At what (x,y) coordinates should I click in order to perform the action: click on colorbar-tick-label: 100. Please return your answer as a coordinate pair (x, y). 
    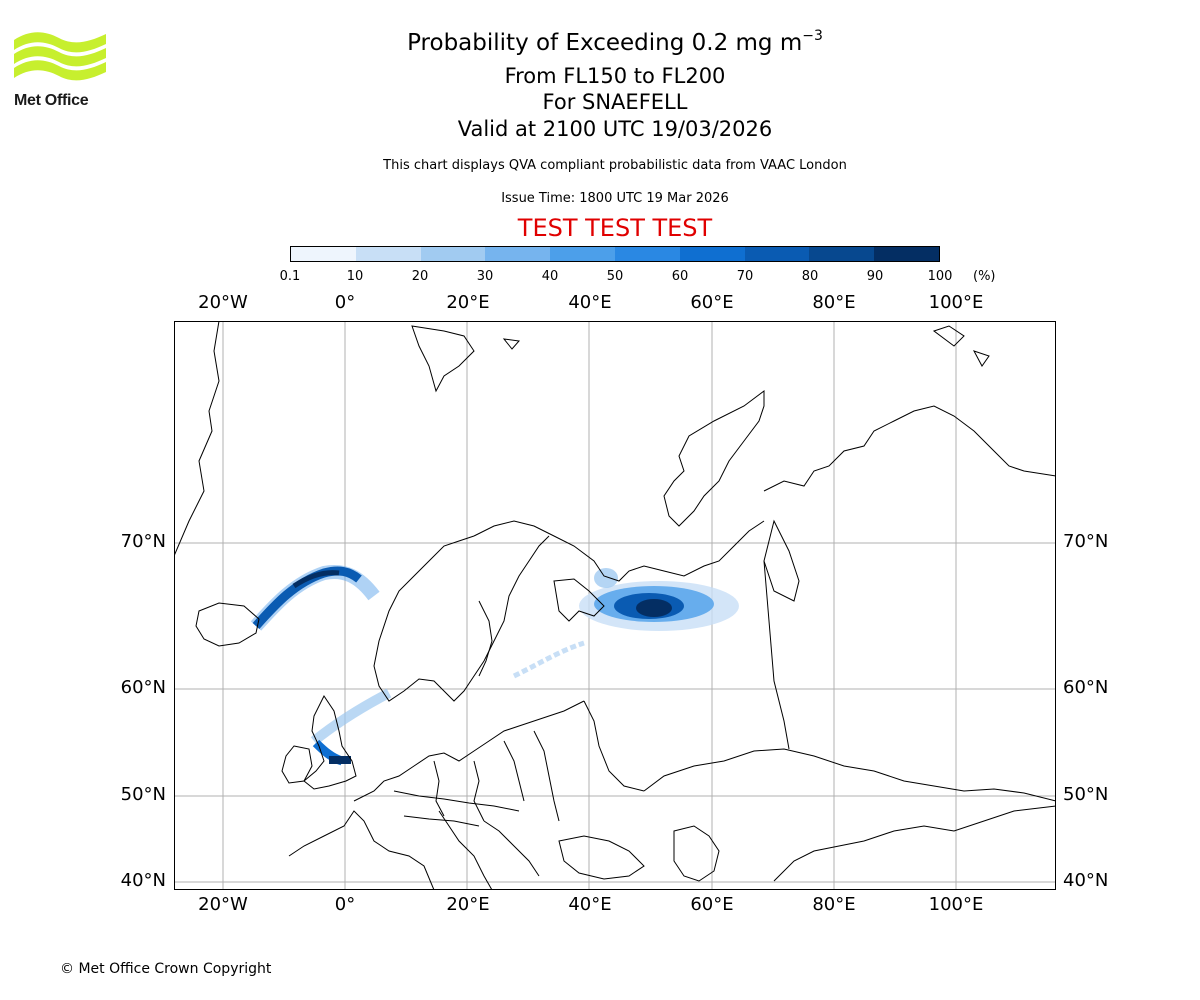
    Looking at the image, I should click on (940, 276).